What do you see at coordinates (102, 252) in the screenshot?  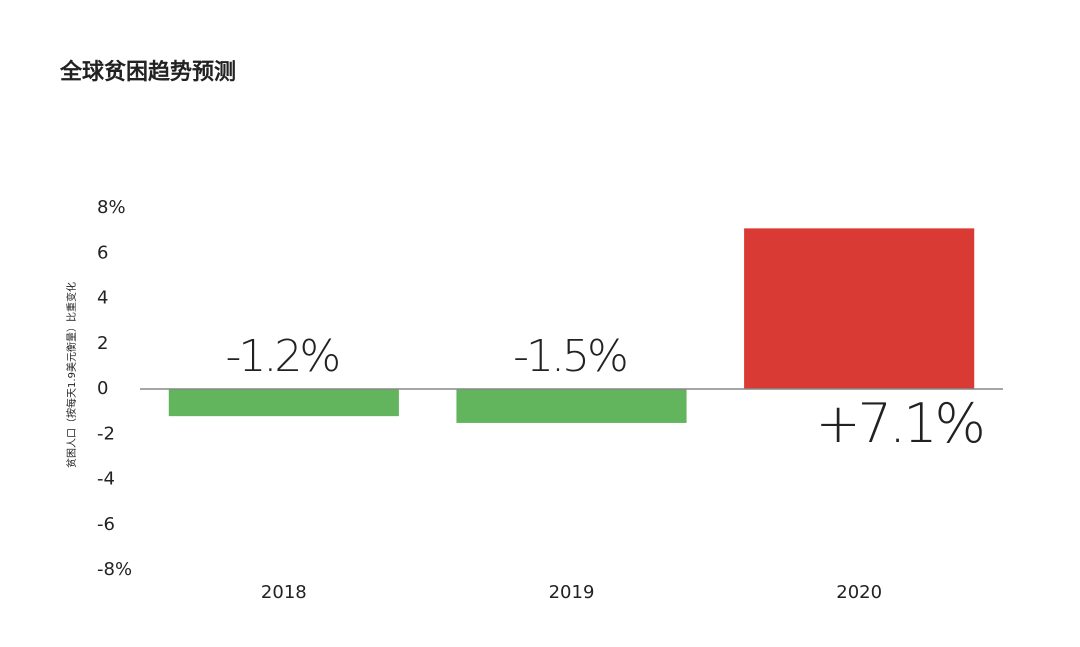 I see `y-tick-label: 6` at bounding box center [102, 252].